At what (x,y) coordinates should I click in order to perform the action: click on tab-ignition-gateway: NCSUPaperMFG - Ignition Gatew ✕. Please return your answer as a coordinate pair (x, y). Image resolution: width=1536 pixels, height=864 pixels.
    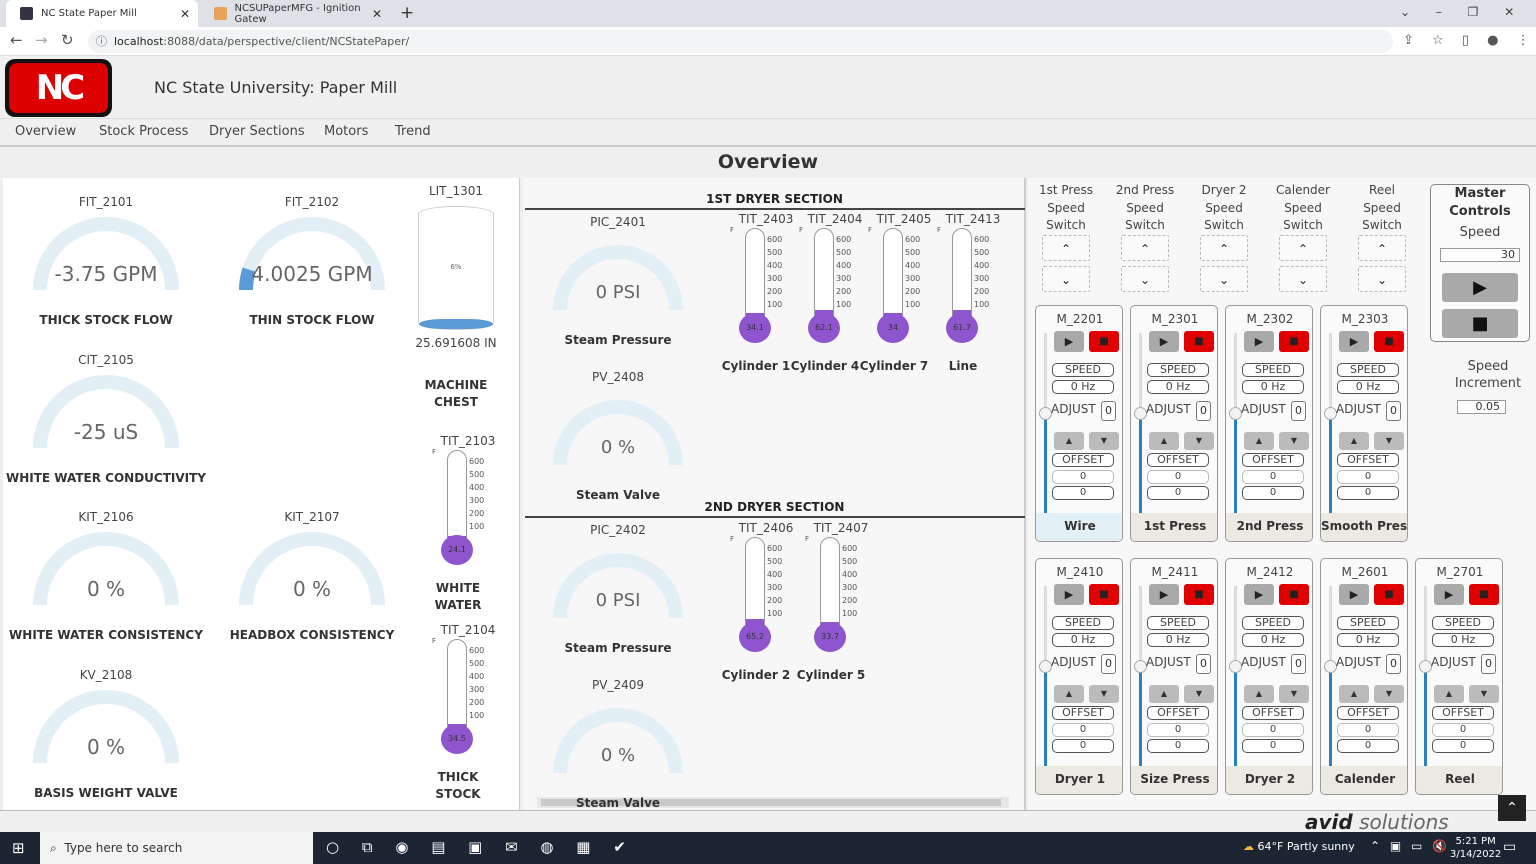
    Looking at the image, I should click on (295, 13).